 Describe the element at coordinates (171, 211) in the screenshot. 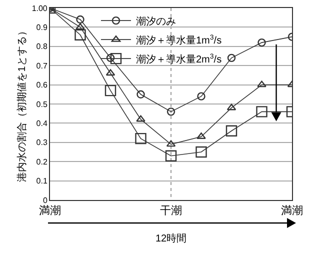

I see `x-tick-label: 干潮` at that location.